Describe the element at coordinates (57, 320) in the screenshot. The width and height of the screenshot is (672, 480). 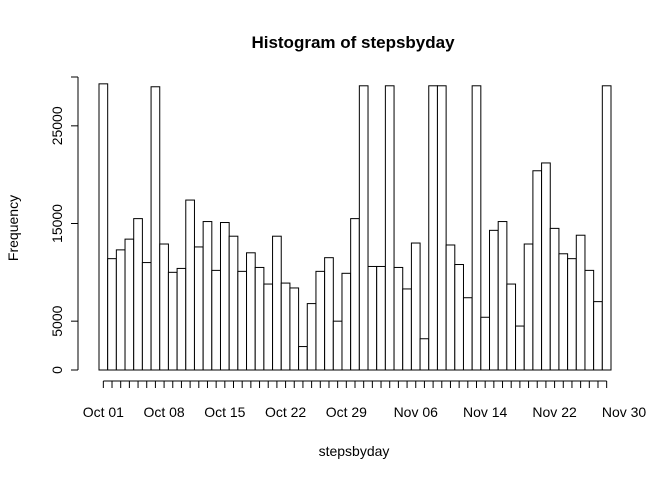
I see `y-tick-label: 5000` at that location.